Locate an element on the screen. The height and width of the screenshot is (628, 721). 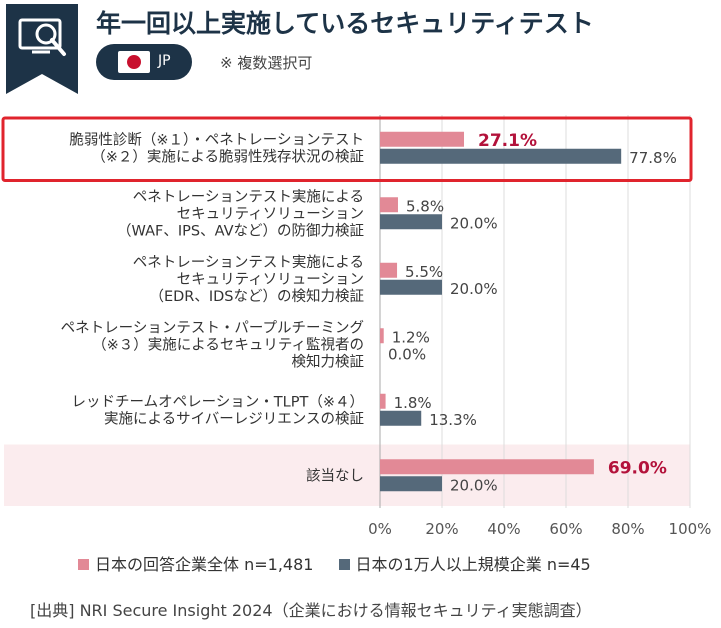
x-tick-label: 40% is located at coordinates (503, 529).